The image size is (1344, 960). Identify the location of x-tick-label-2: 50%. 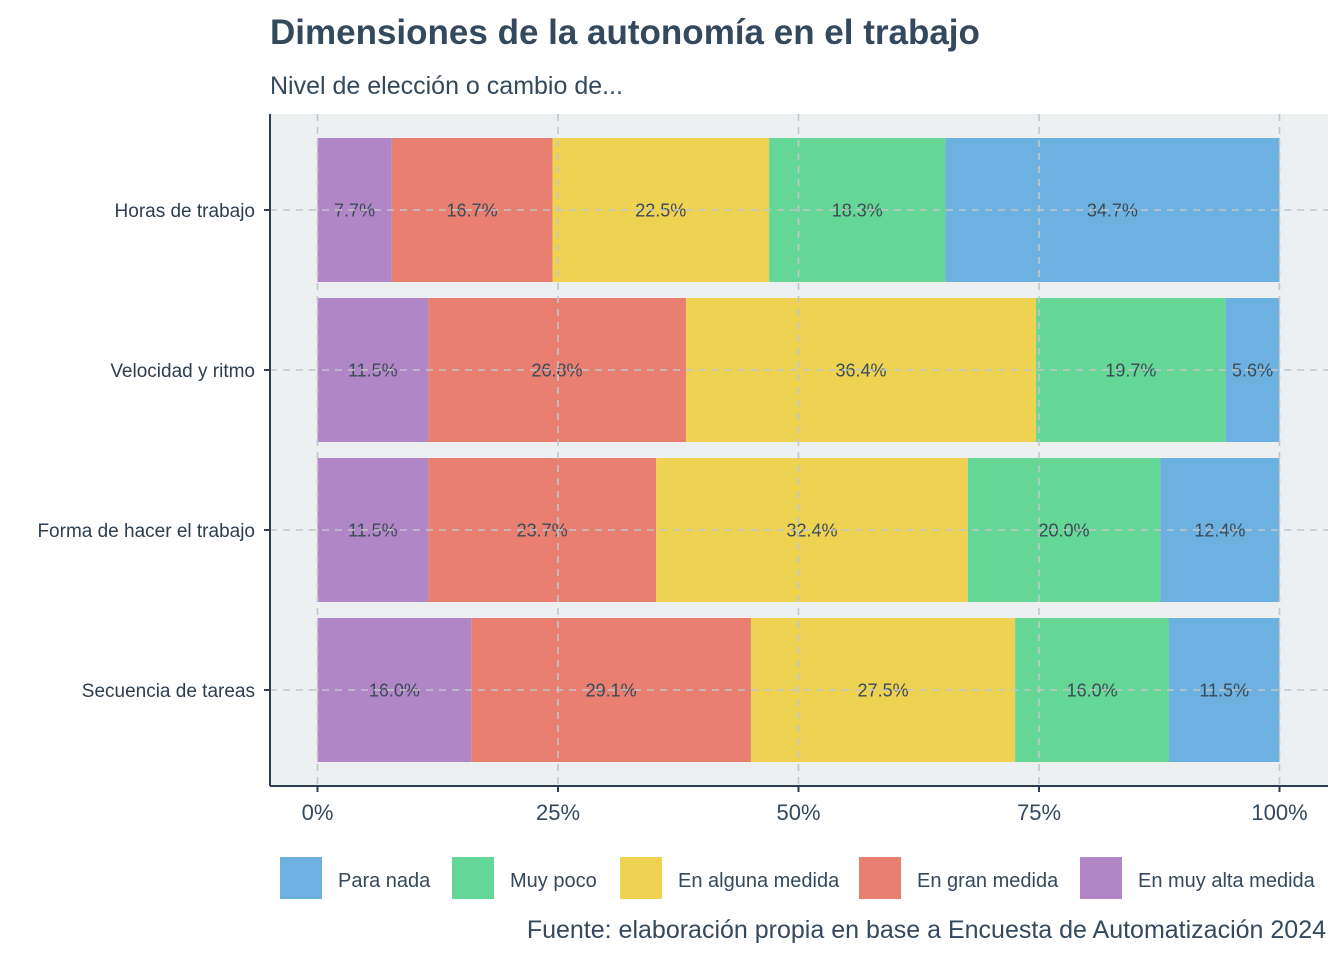
(798, 812).